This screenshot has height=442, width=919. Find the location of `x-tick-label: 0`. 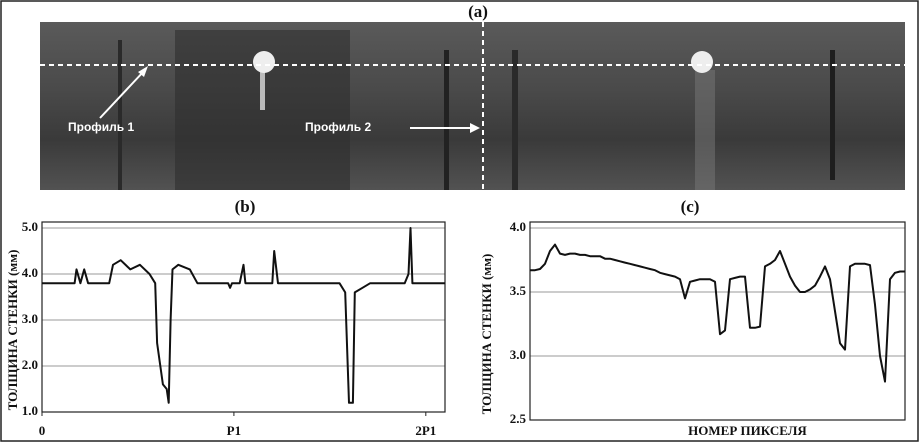

x-tick-label: 0 is located at coordinates (42, 430).